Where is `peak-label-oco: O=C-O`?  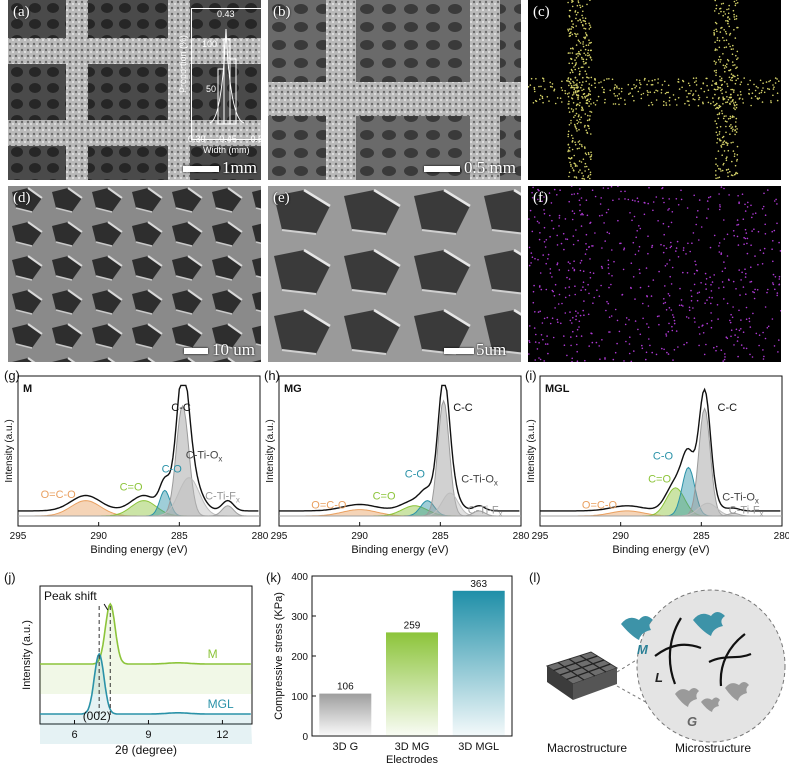 peak-label-oco: O=C-O is located at coordinates (59, 495).